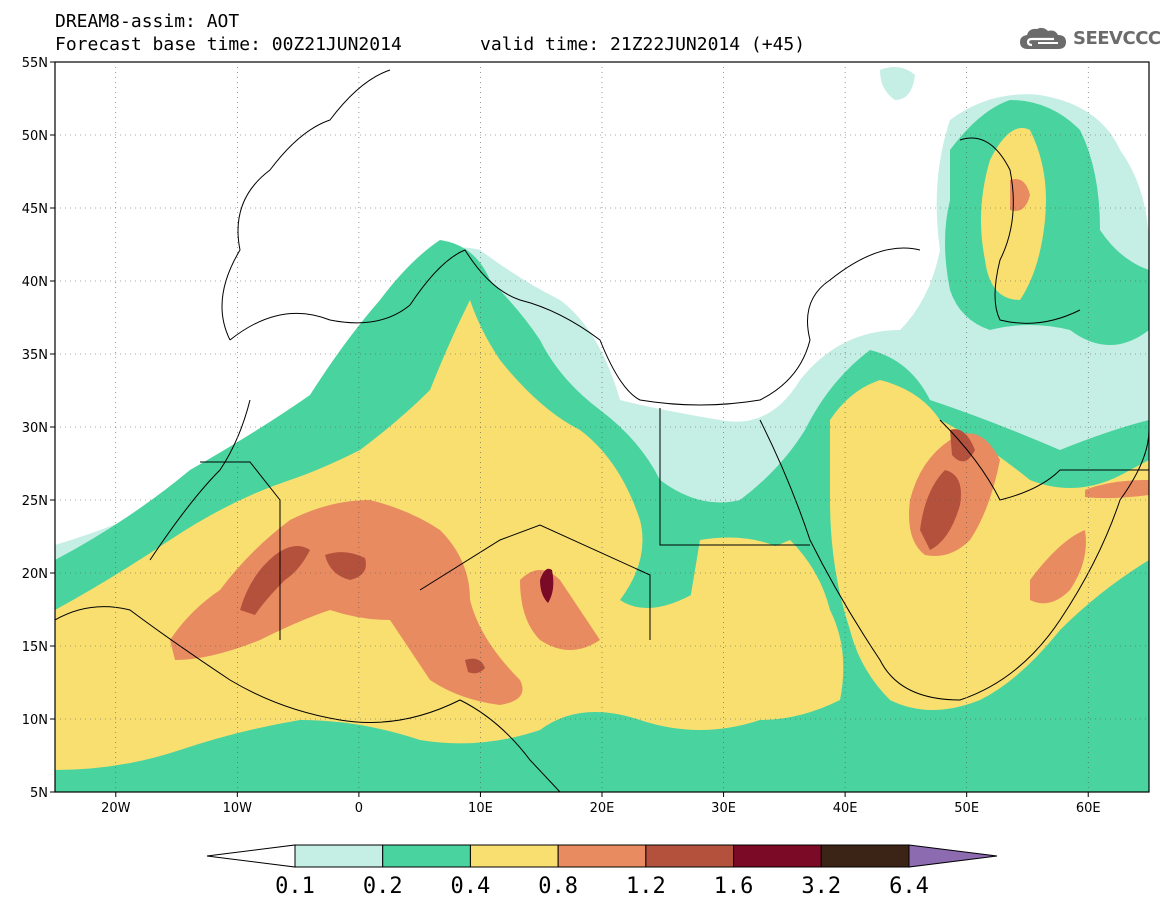  I want to click on seevccc-logo: SEEVCCC, so click(1089, 39).